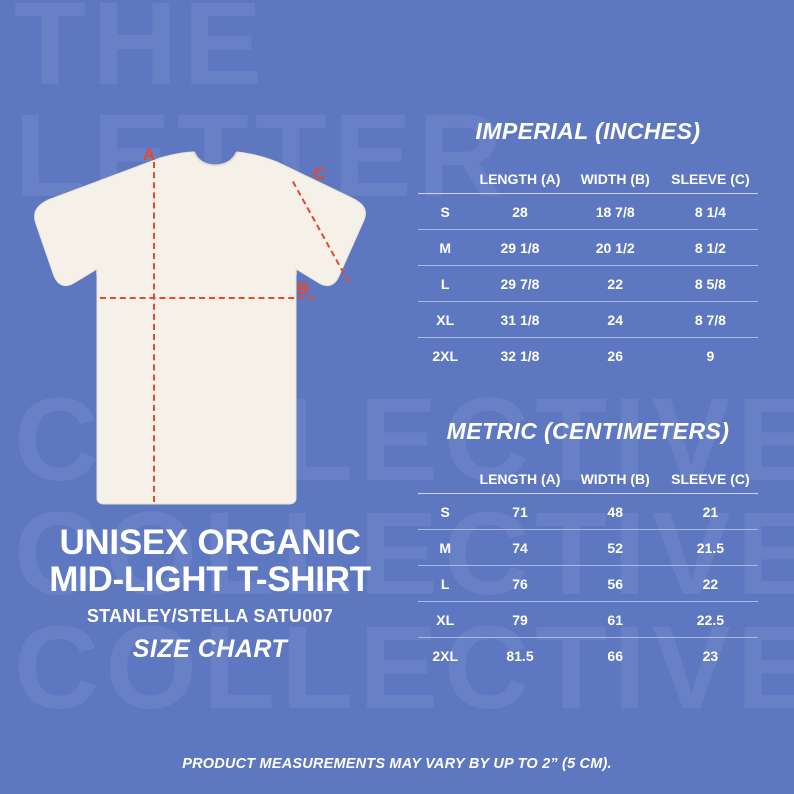 This screenshot has height=794, width=794. Describe the element at coordinates (588, 131) in the screenshot. I see `imperial-table-title: IMPERIAL (INCHES)` at that location.